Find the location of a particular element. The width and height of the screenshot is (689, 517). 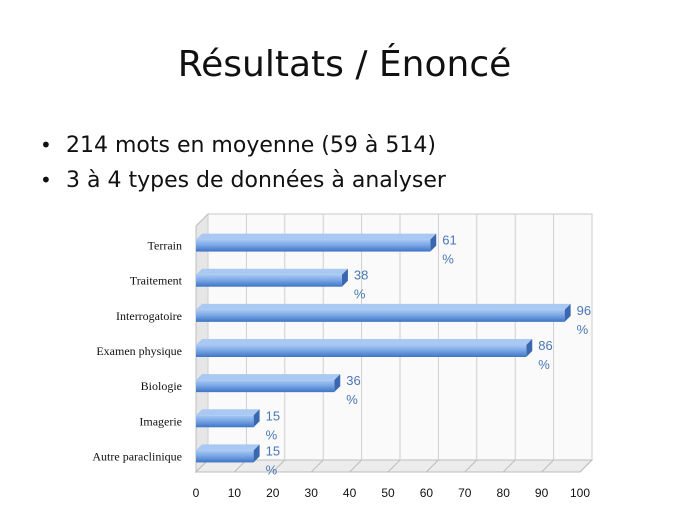

x-tick-label: 10 is located at coordinates (235, 493).